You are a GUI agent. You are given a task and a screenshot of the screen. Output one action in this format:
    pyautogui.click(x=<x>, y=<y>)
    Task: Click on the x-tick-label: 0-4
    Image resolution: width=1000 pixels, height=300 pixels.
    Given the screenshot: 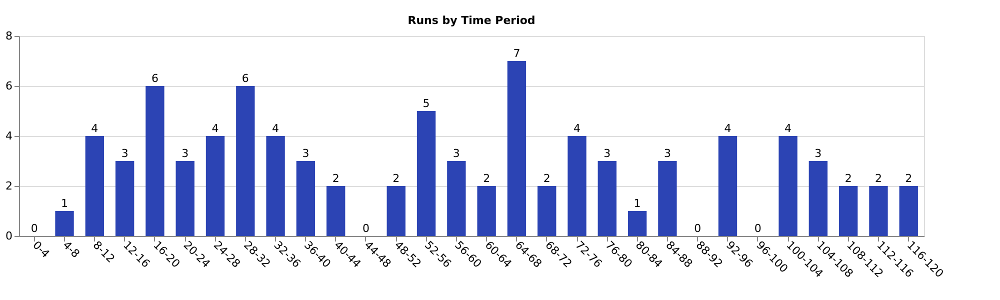 What is the action you would take?
    pyautogui.click(x=41, y=249)
    